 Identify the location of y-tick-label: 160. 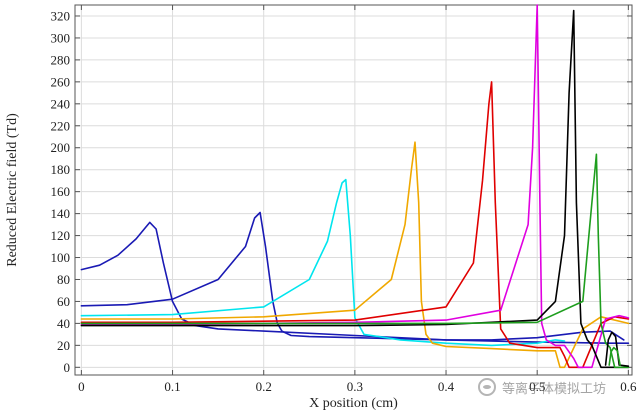
(61, 191).